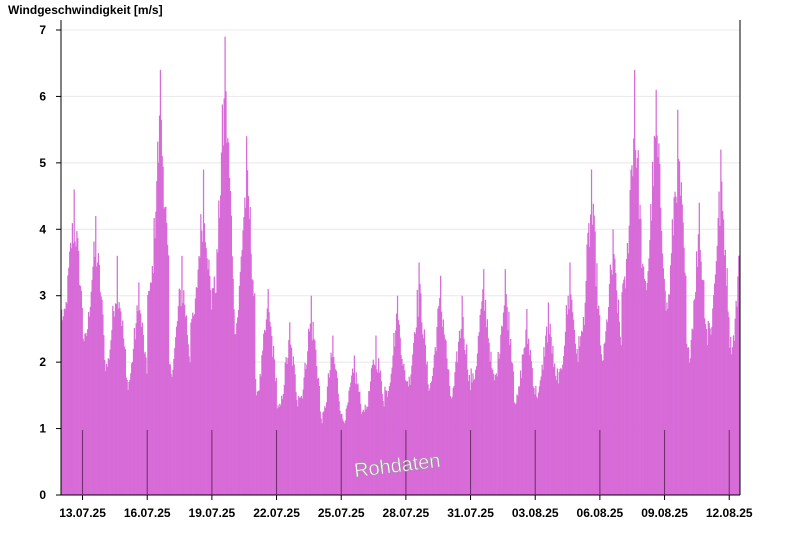  What do you see at coordinates (42, 429) in the screenshot?
I see `y-tick-label: 1` at bounding box center [42, 429].